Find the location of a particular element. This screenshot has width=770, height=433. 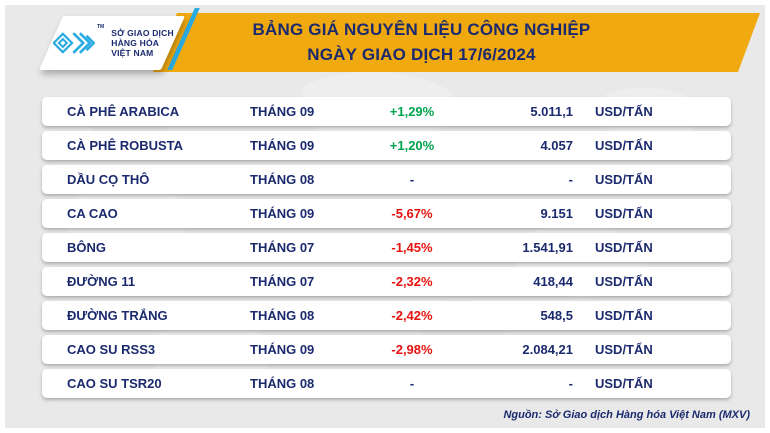

mxv-logo-wordmark: SỞ GIAO DỊCH HÀNG HÓA VIỆT NAM is located at coordinates (142, 43).